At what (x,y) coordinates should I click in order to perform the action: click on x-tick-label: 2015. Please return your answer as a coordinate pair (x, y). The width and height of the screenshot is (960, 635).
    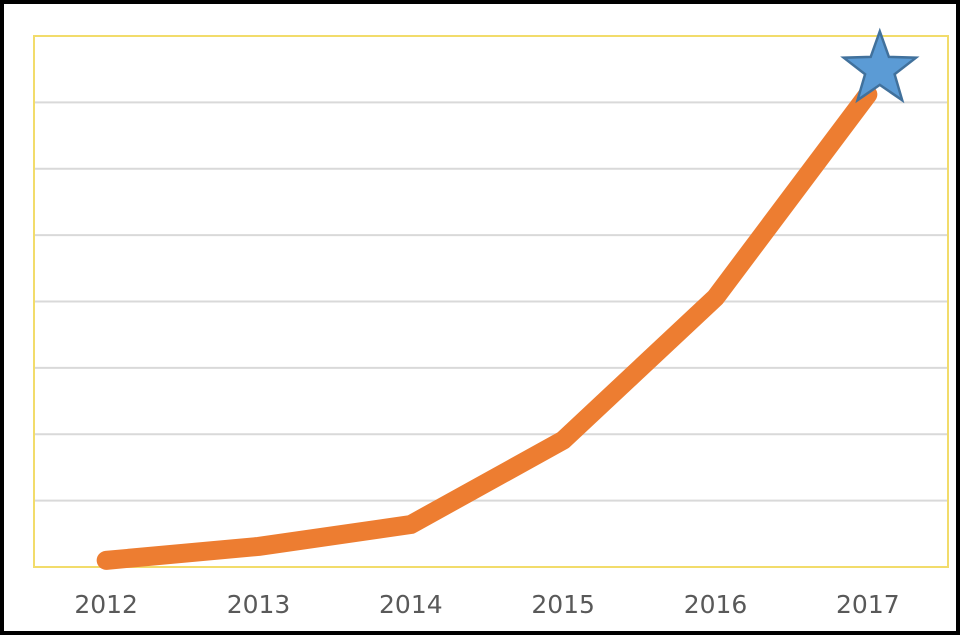
    Looking at the image, I should click on (563, 604).